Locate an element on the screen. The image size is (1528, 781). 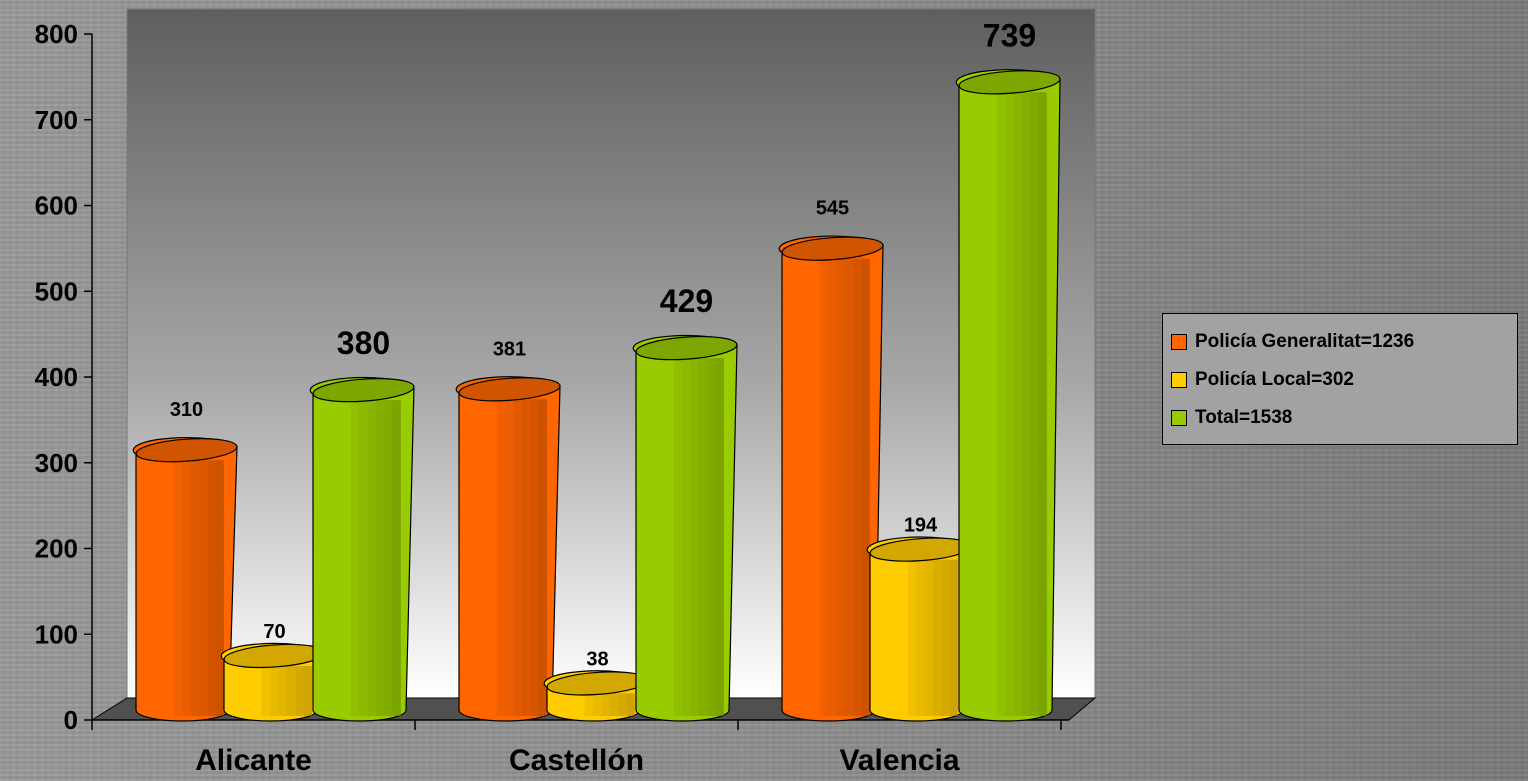
data-label: 429 is located at coordinates (686, 301).